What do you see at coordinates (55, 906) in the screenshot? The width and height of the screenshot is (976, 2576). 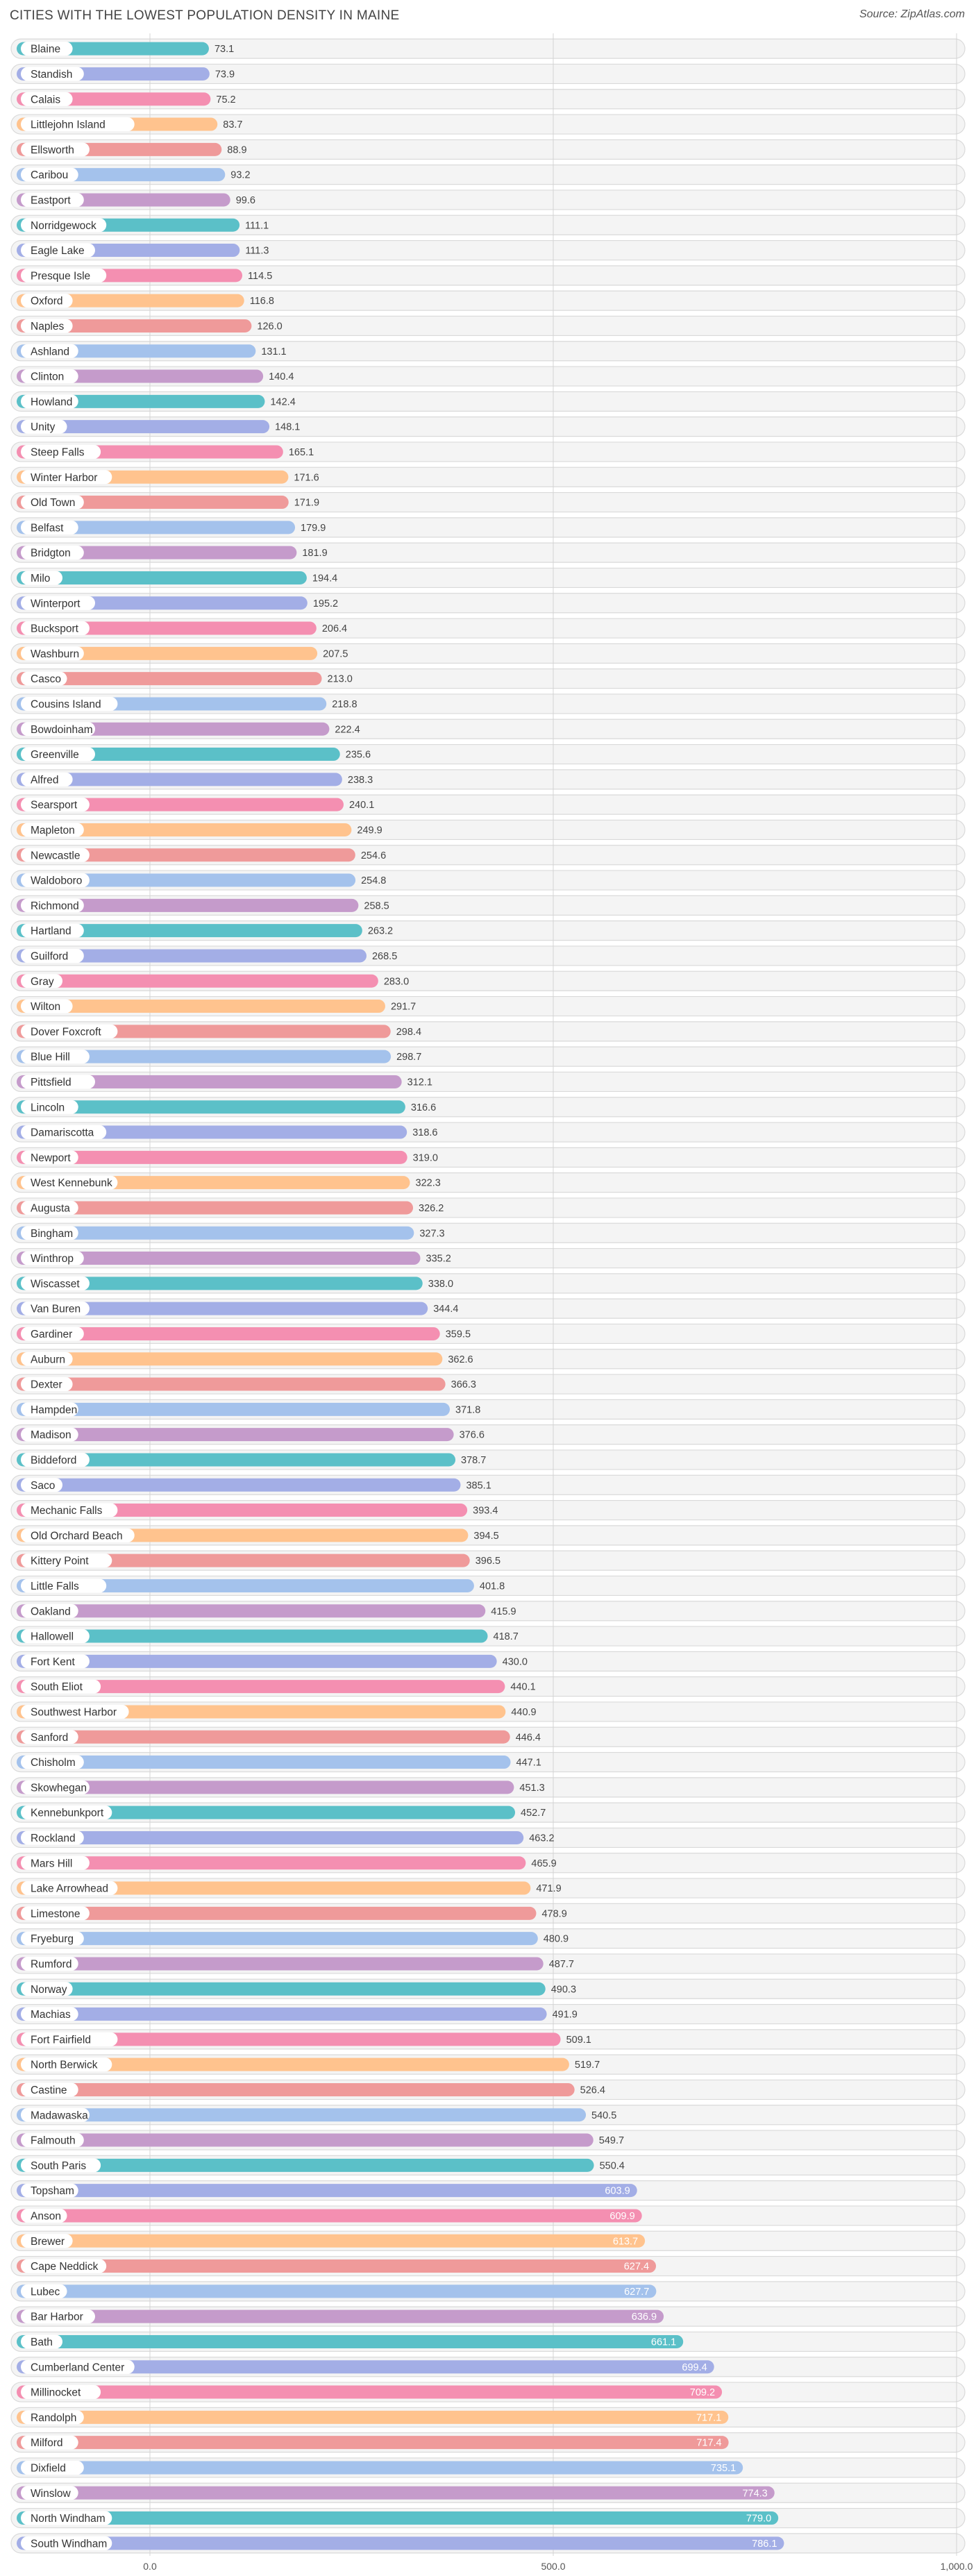 I see `category-label: Richmond` at bounding box center [55, 906].